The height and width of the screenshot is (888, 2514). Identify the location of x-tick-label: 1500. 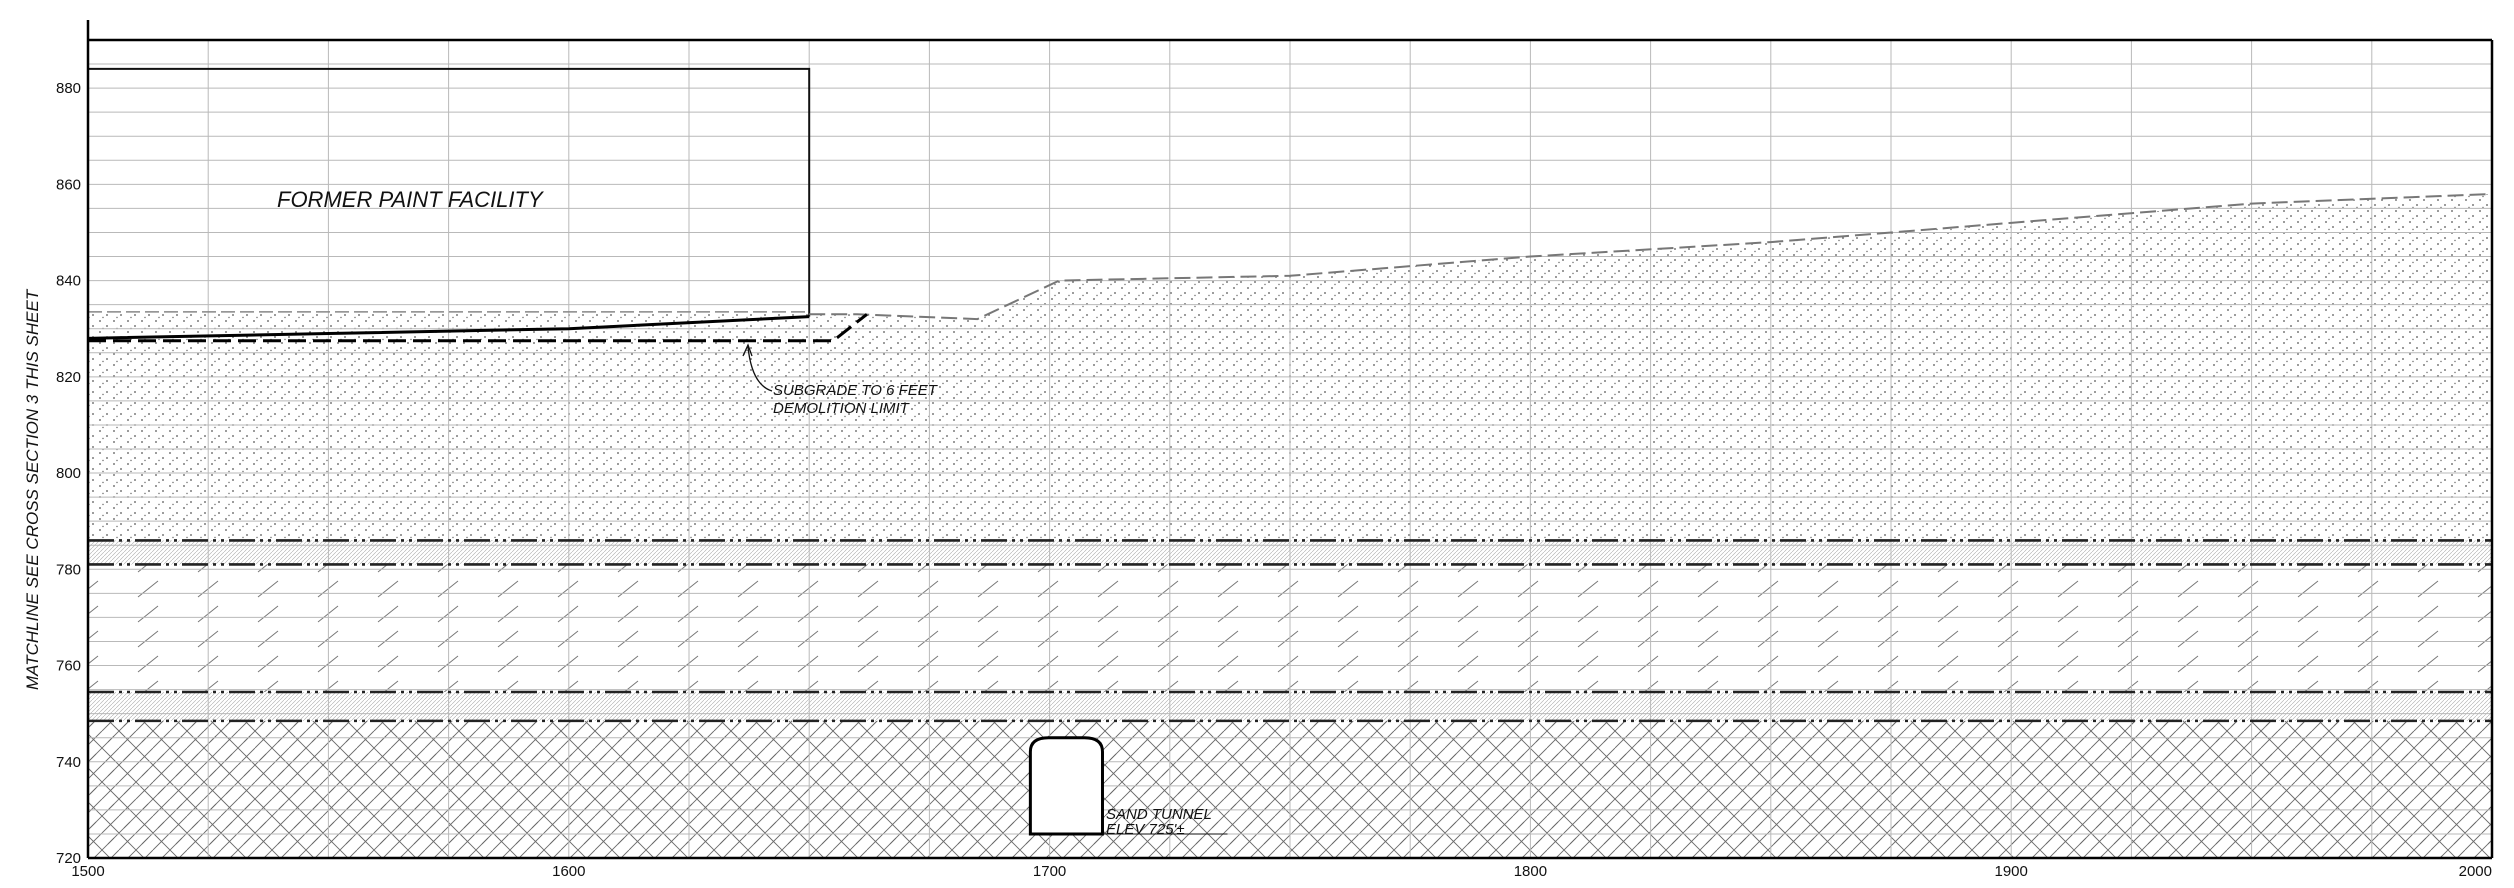
(87, 871).